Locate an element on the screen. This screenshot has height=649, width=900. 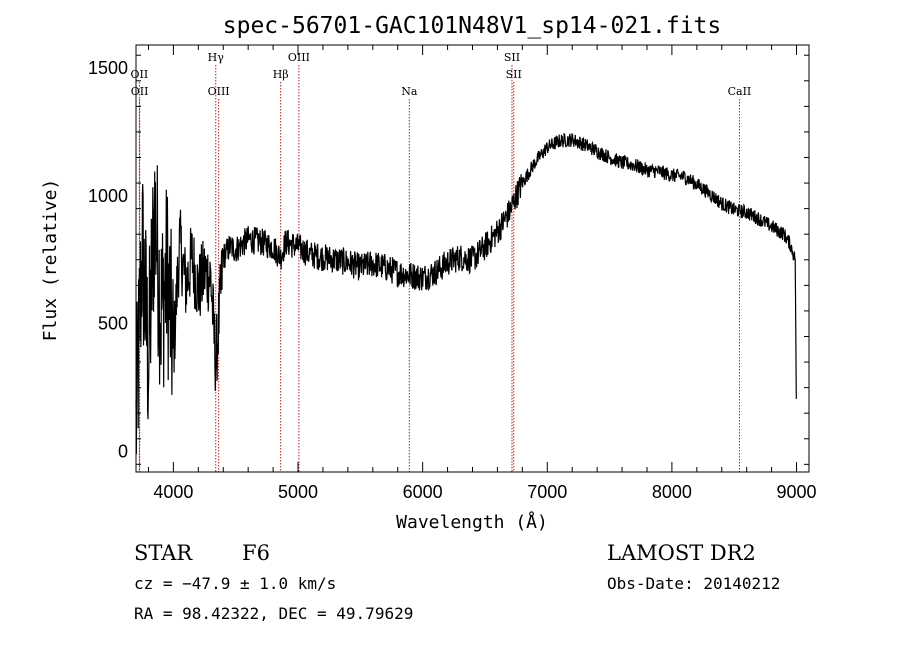
redshift-cz: cz = −47.9 ± 1.0 km/s is located at coordinates (235, 583).